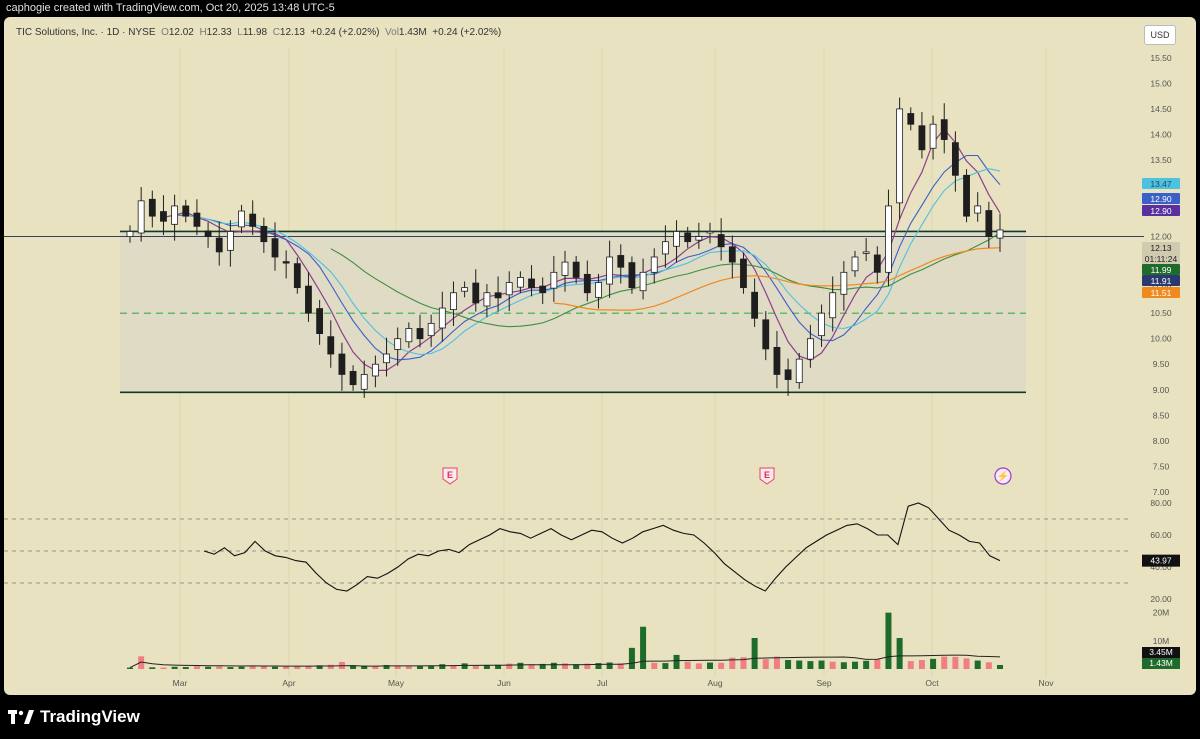 The image size is (1200, 739). I want to click on month-label-sep: Sep, so click(823, 683).